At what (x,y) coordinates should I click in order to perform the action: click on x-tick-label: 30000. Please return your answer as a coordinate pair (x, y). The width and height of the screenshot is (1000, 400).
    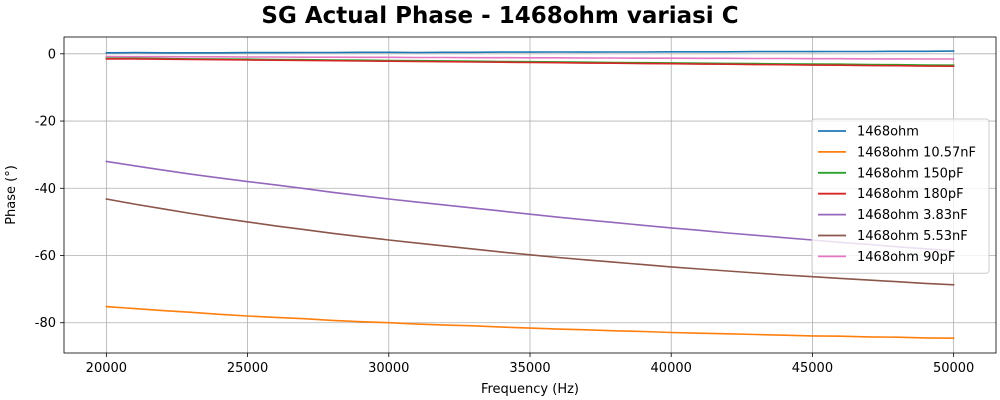
    Looking at the image, I should click on (388, 368).